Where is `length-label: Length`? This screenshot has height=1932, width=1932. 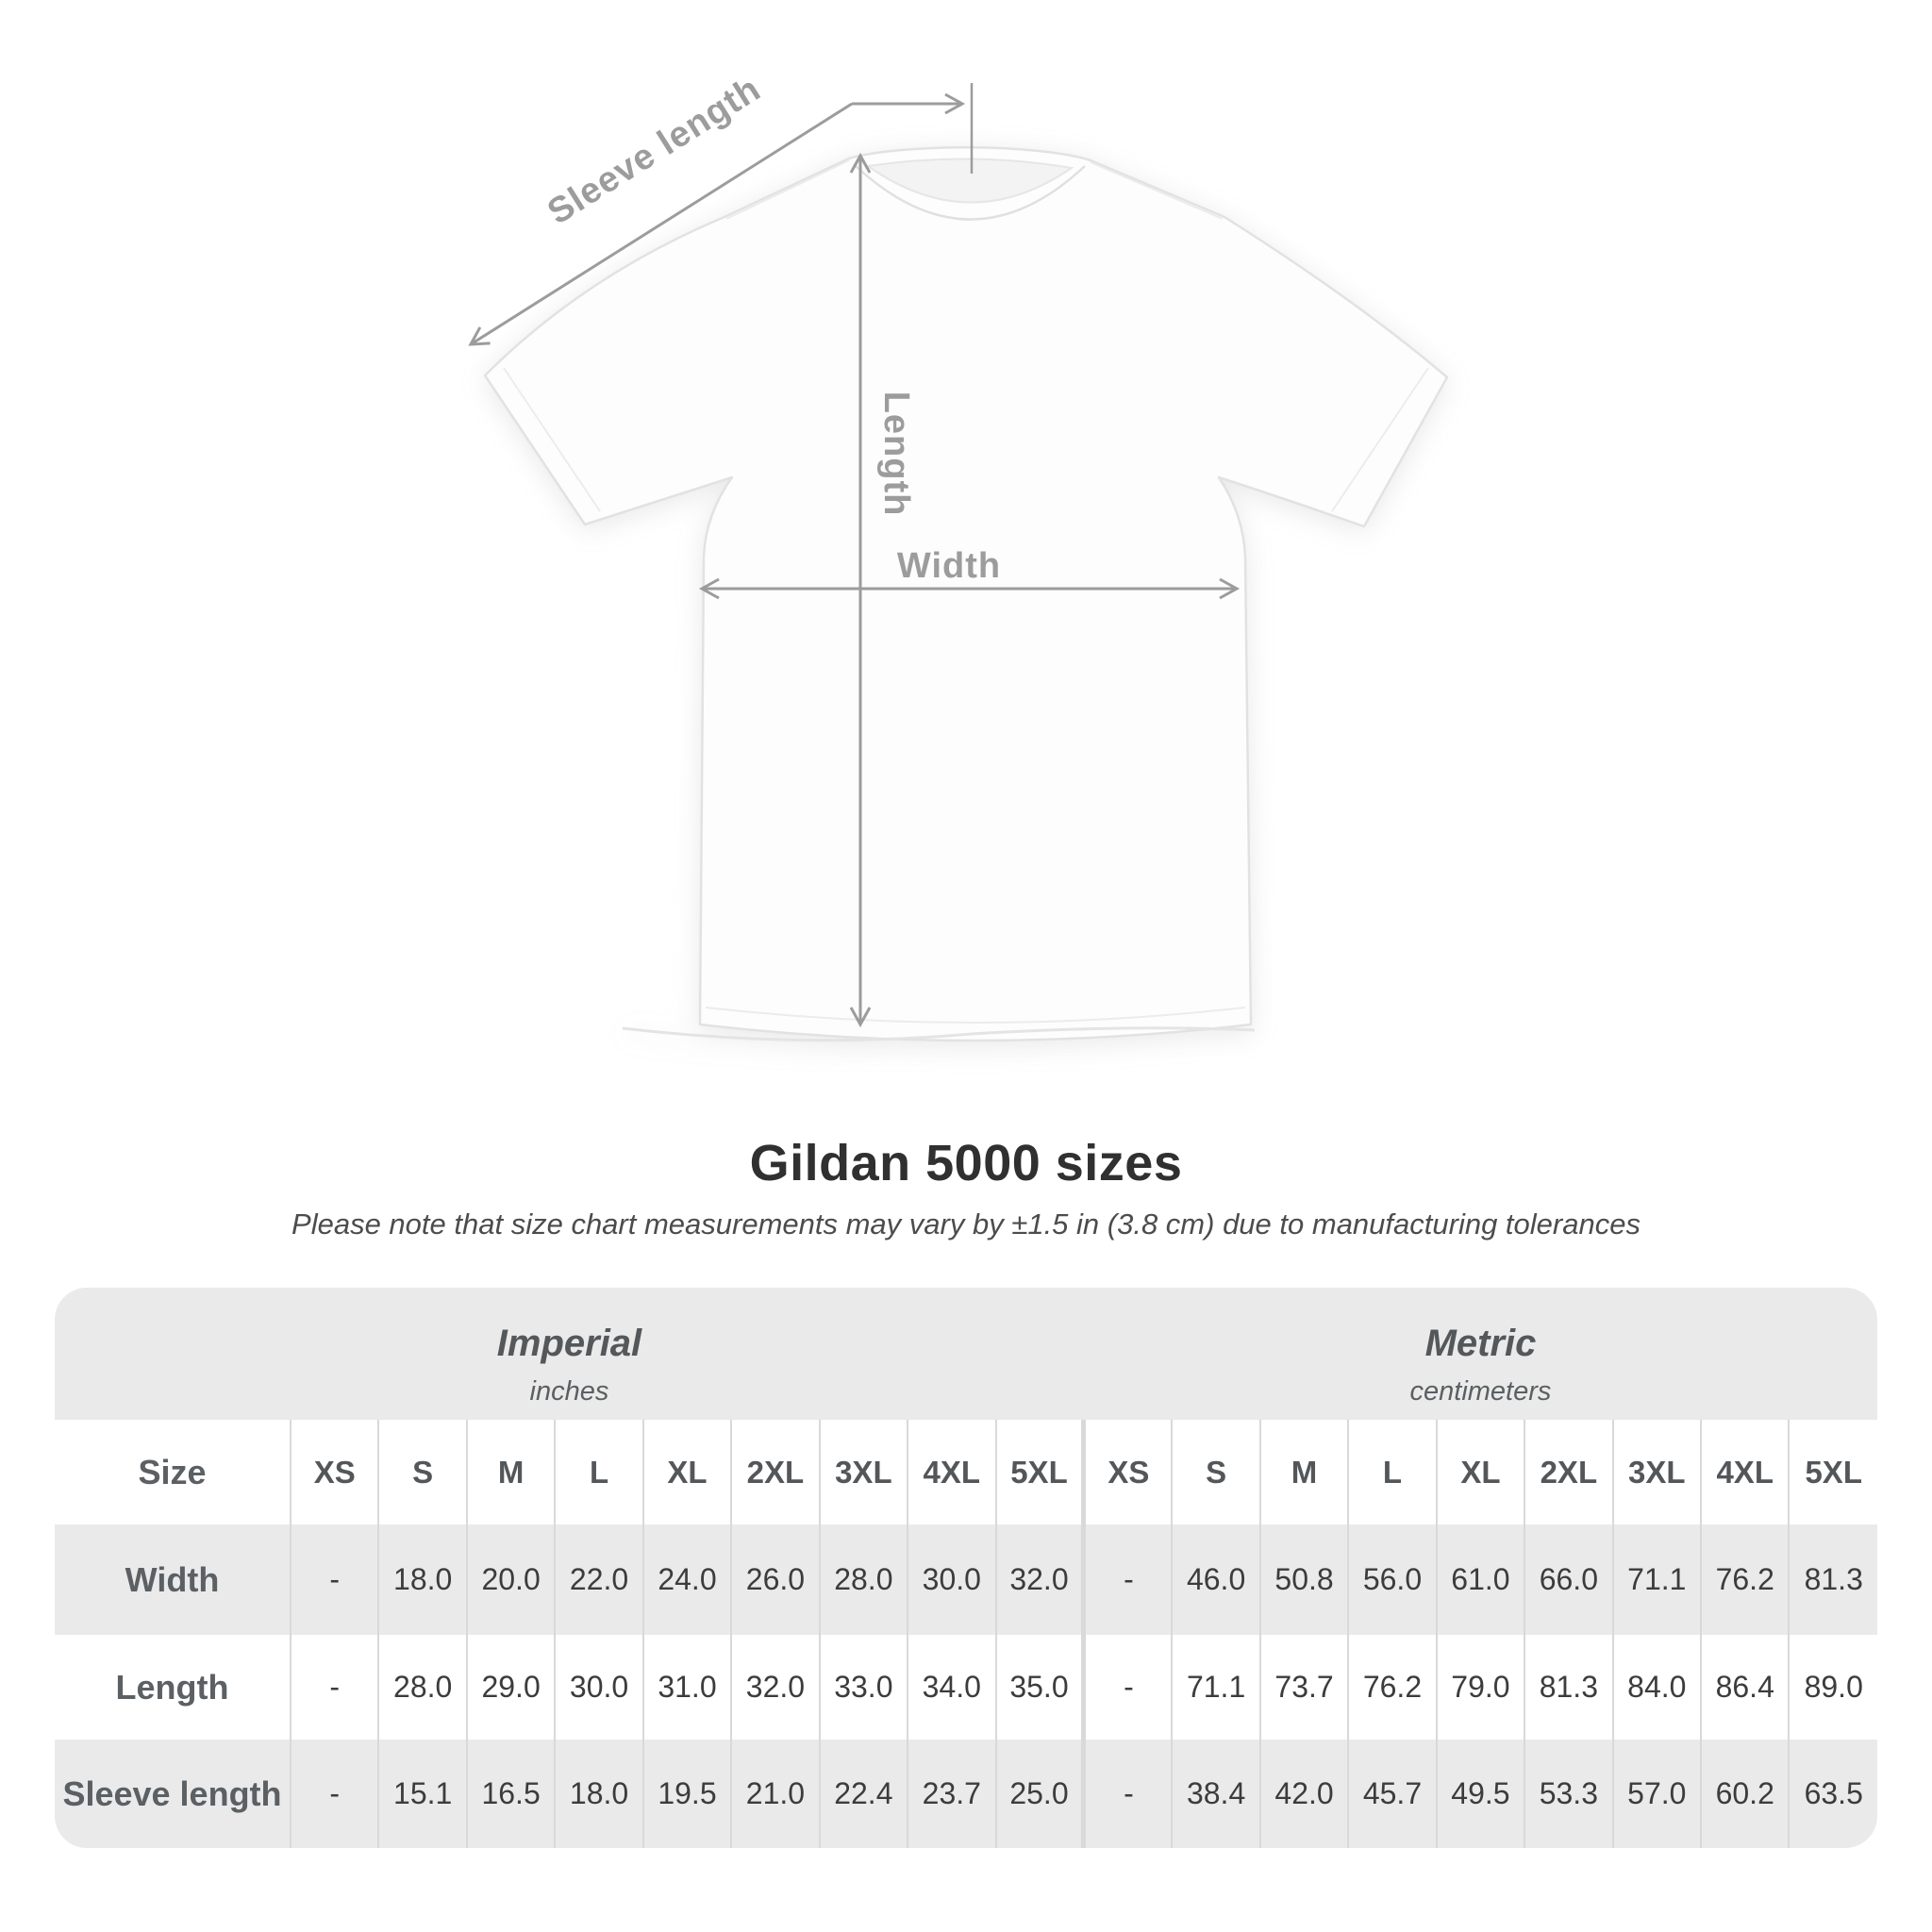 length-label: Length is located at coordinates (896, 454).